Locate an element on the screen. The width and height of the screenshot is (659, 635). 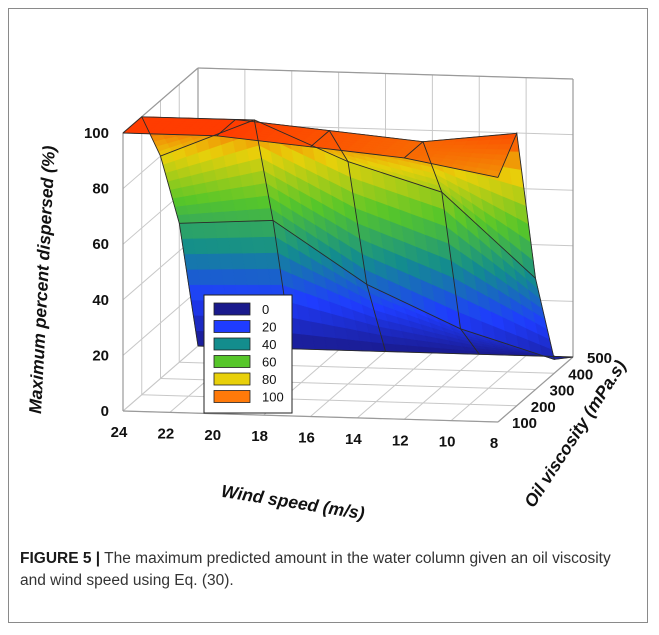
legend-label: 80 is located at coordinates (269, 379).